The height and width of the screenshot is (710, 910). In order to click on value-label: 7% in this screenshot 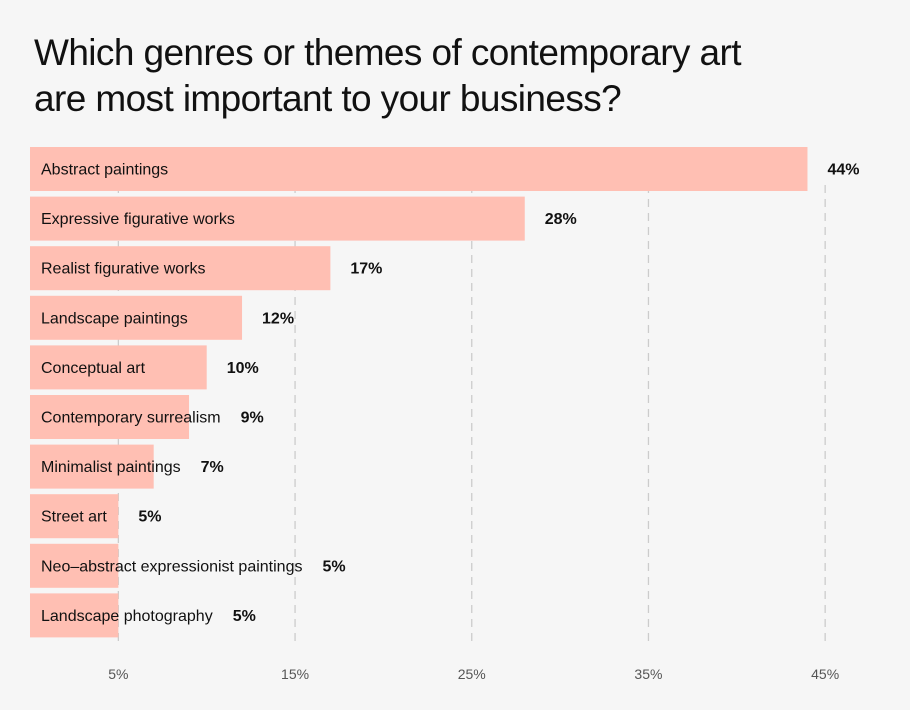, I will do `click(212, 467)`.